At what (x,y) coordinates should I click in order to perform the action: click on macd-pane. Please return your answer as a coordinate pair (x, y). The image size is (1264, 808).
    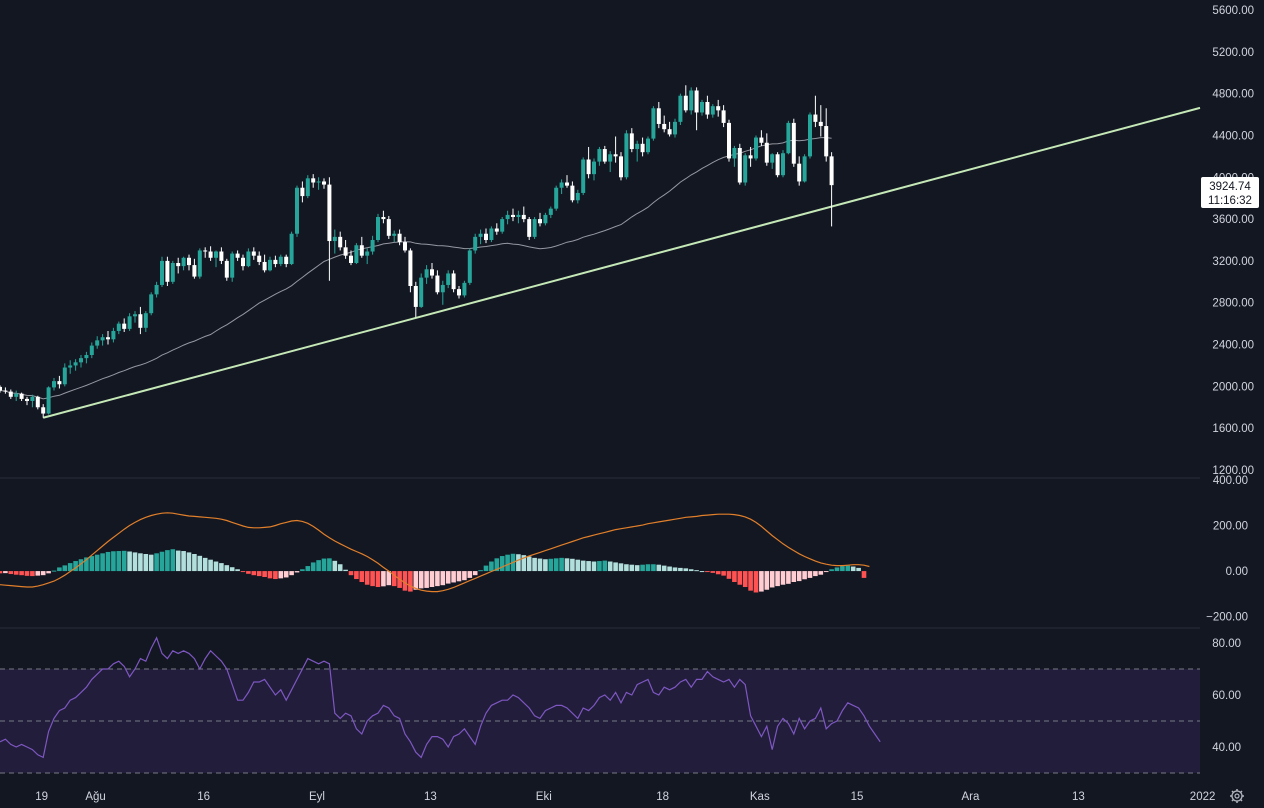
    Looking at the image, I should click on (435, 552).